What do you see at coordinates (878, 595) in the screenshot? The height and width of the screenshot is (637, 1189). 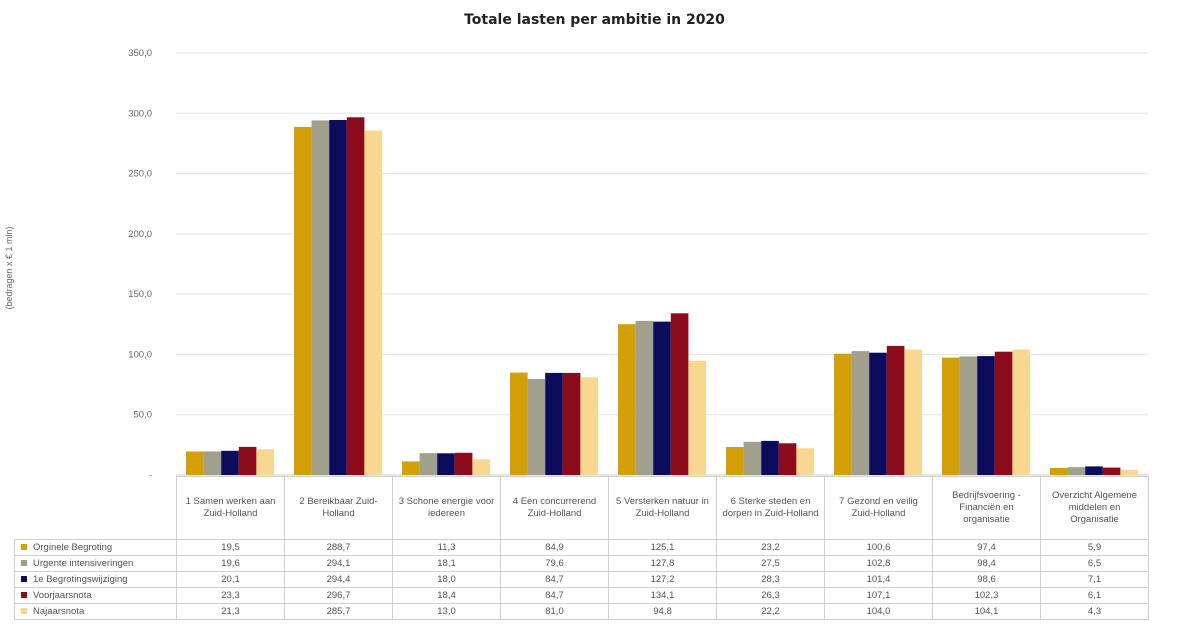 I see `data-value: 107,1` at bounding box center [878, 595].